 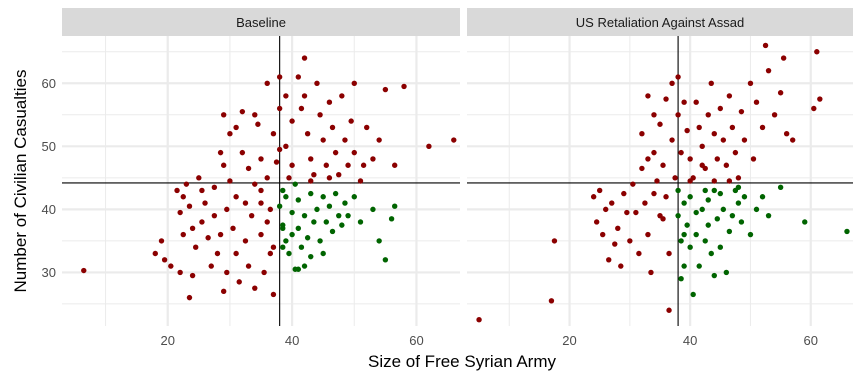 What do you see at coordinates (416, 340) in the screenshot?
I see `x-tick-label: 60` at bounding box center [416, 340].